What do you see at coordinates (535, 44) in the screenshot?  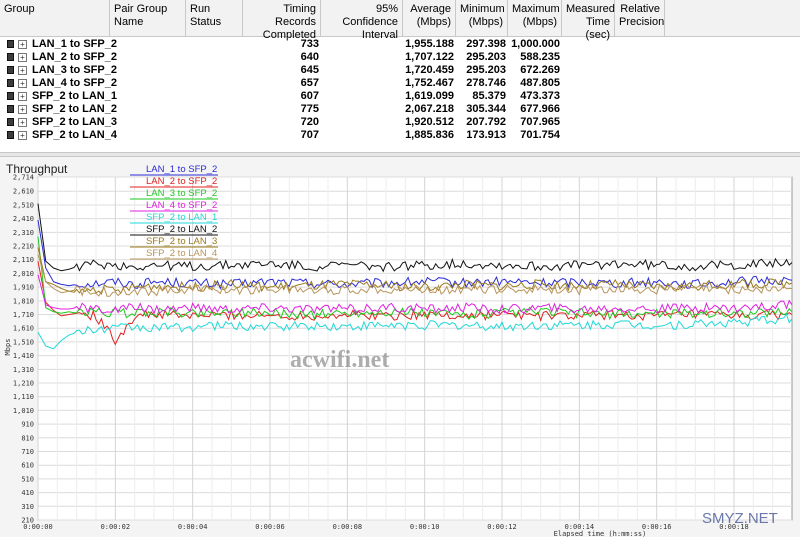 I see `maximum-value: 1,000.000` at bounding box center [535, 44].